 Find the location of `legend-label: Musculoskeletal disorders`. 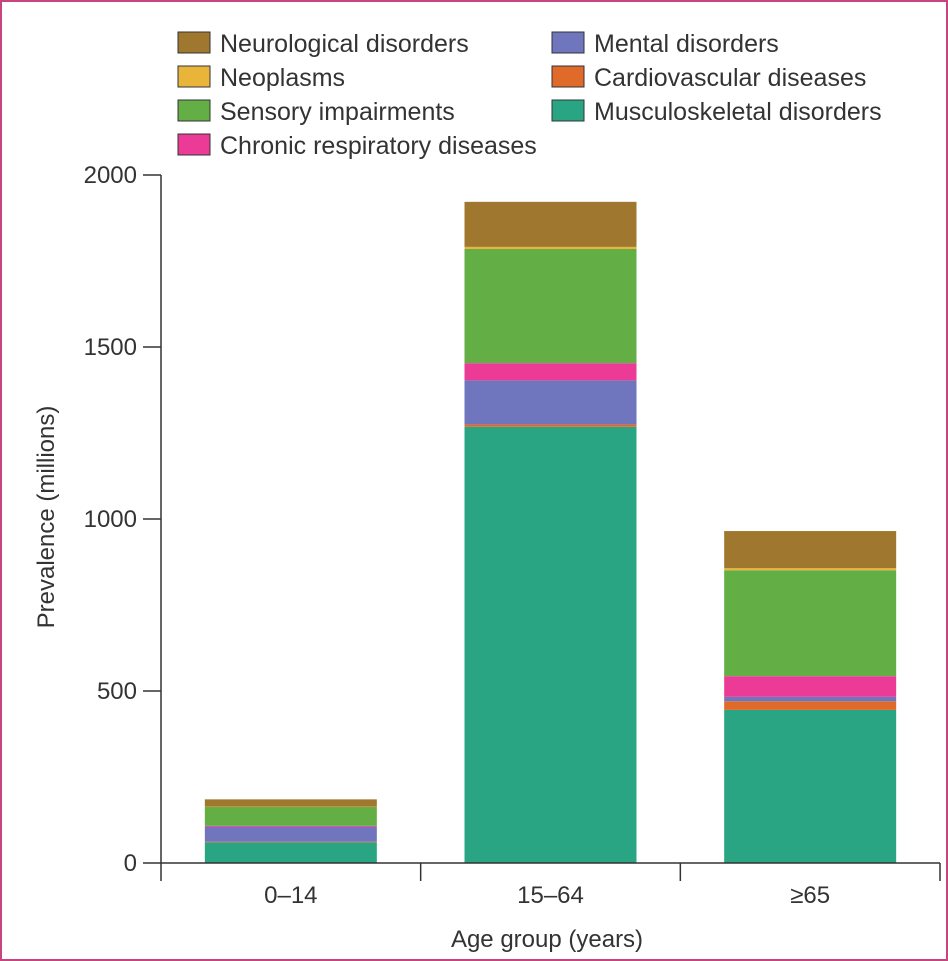

legend-label: Musculoskeletal disorders is located at coordinates (738, 112).